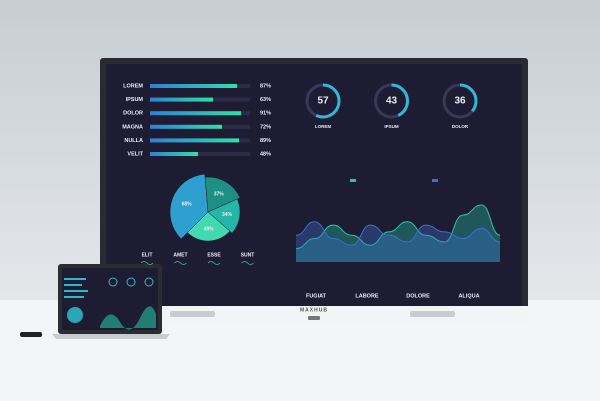 This screenshot has width=600, height=401. I want to click on gauge-value: 36, so click(460, 101).